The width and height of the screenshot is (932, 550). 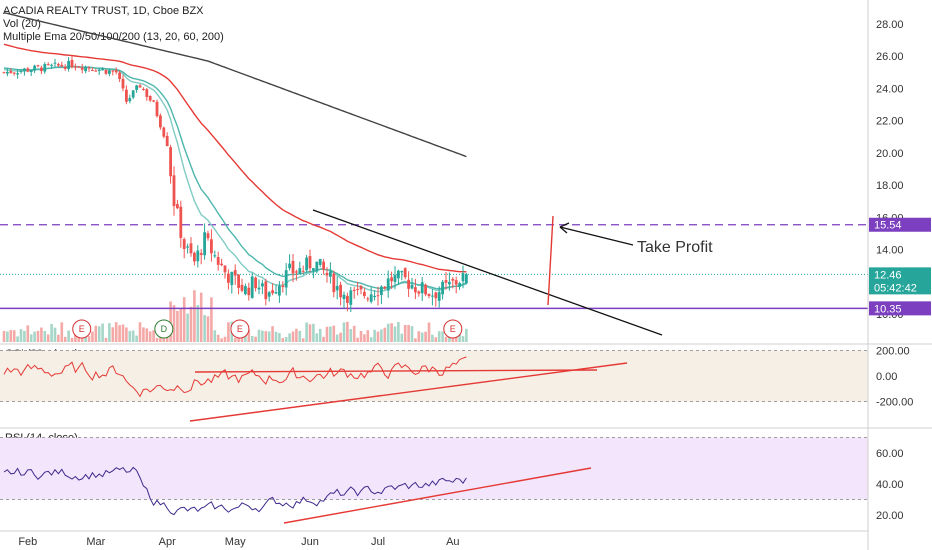 I want to click on event-badge-d: D, so click(x=164, y=329).